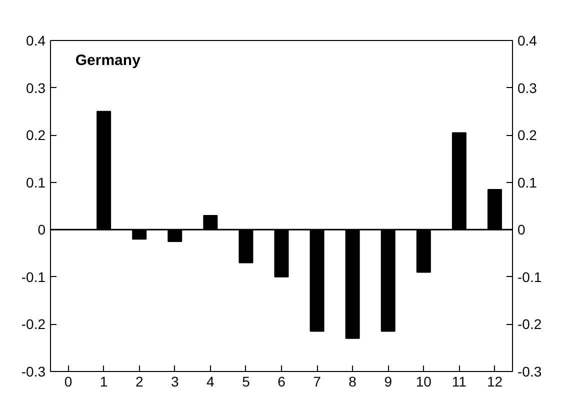 The image size is (562, 411). Describe the element at coordinates (494, 382) in the screenshot. I see `x-tick-label: 12` at that location.